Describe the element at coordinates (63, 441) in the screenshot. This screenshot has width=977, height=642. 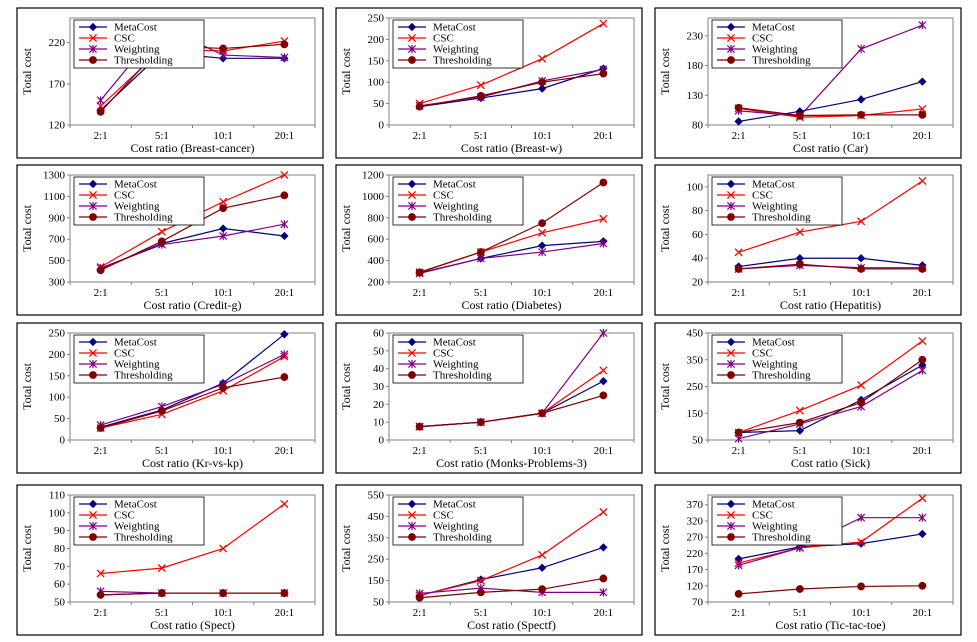
I see `y-tick-label: 0` at that location.